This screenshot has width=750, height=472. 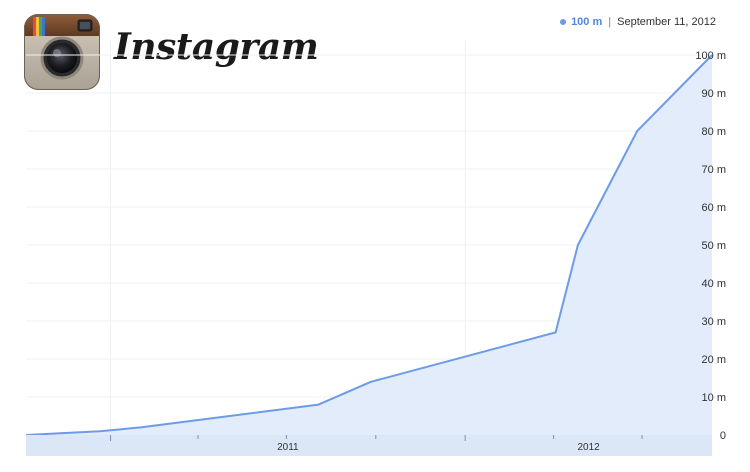 I want to click on value-readout: 100 m | September 11, 2012, so click(x=638, y=22).